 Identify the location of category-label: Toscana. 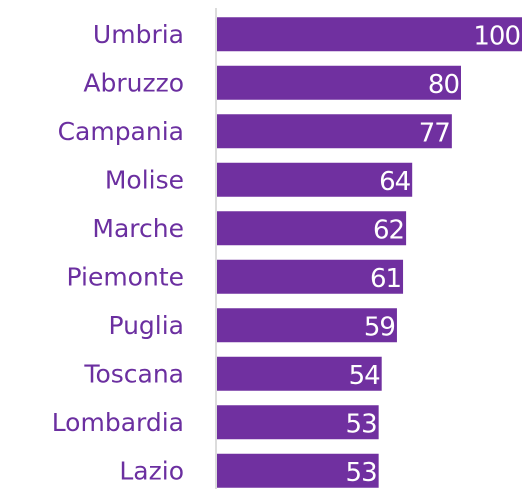
(133, 373).